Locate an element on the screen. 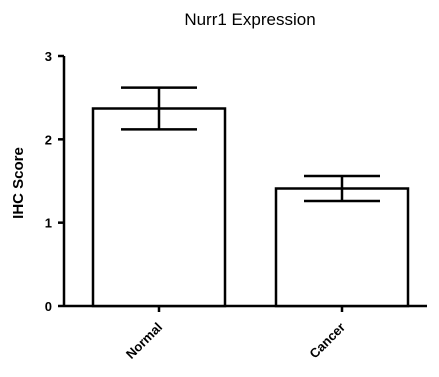  y-axis-label: IHC Score is located at coordinates (18, 183).